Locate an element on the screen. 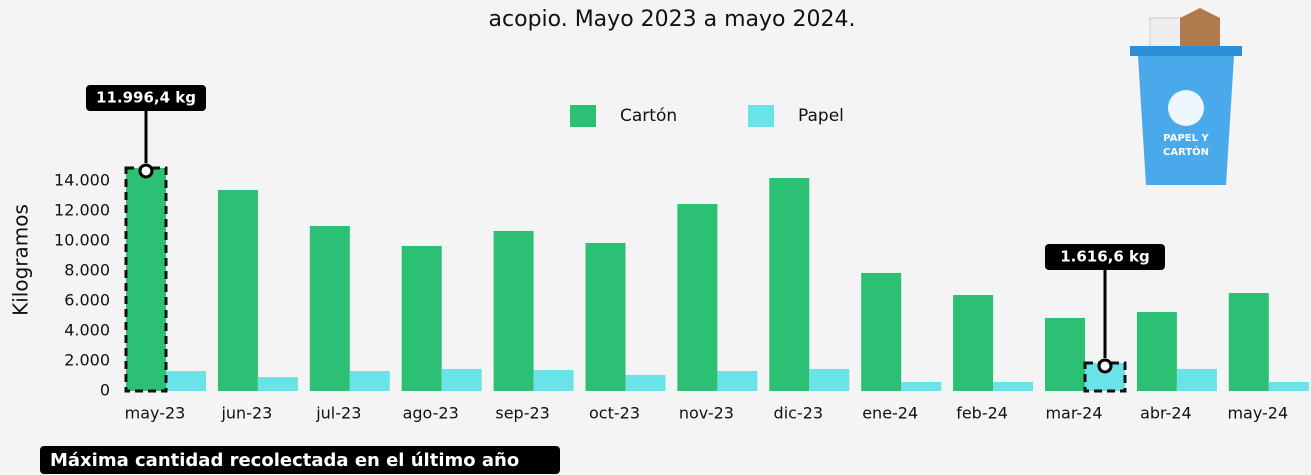 The width and height of the screenshot is (1311, 475). x-tick-label: nov-23 is located at coordinates (706, 413).